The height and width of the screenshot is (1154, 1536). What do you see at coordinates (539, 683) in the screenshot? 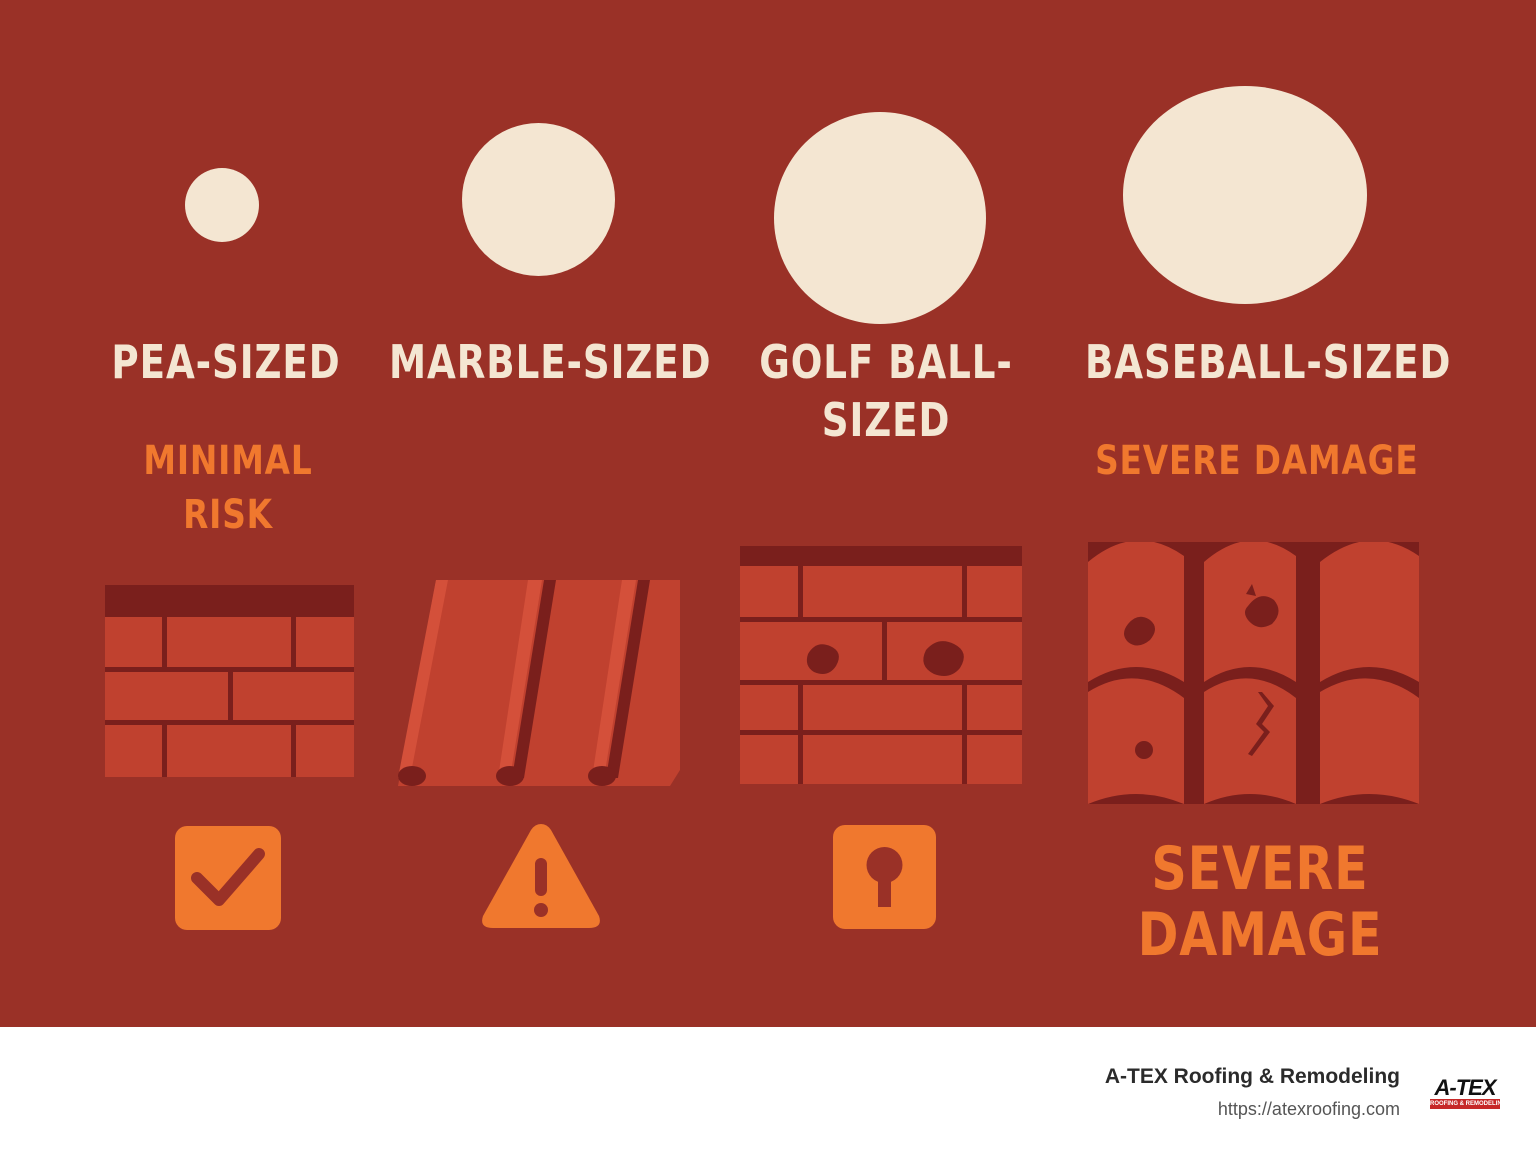
I see `metal-panel-roof-illustration` at bounding box center [539, 683].